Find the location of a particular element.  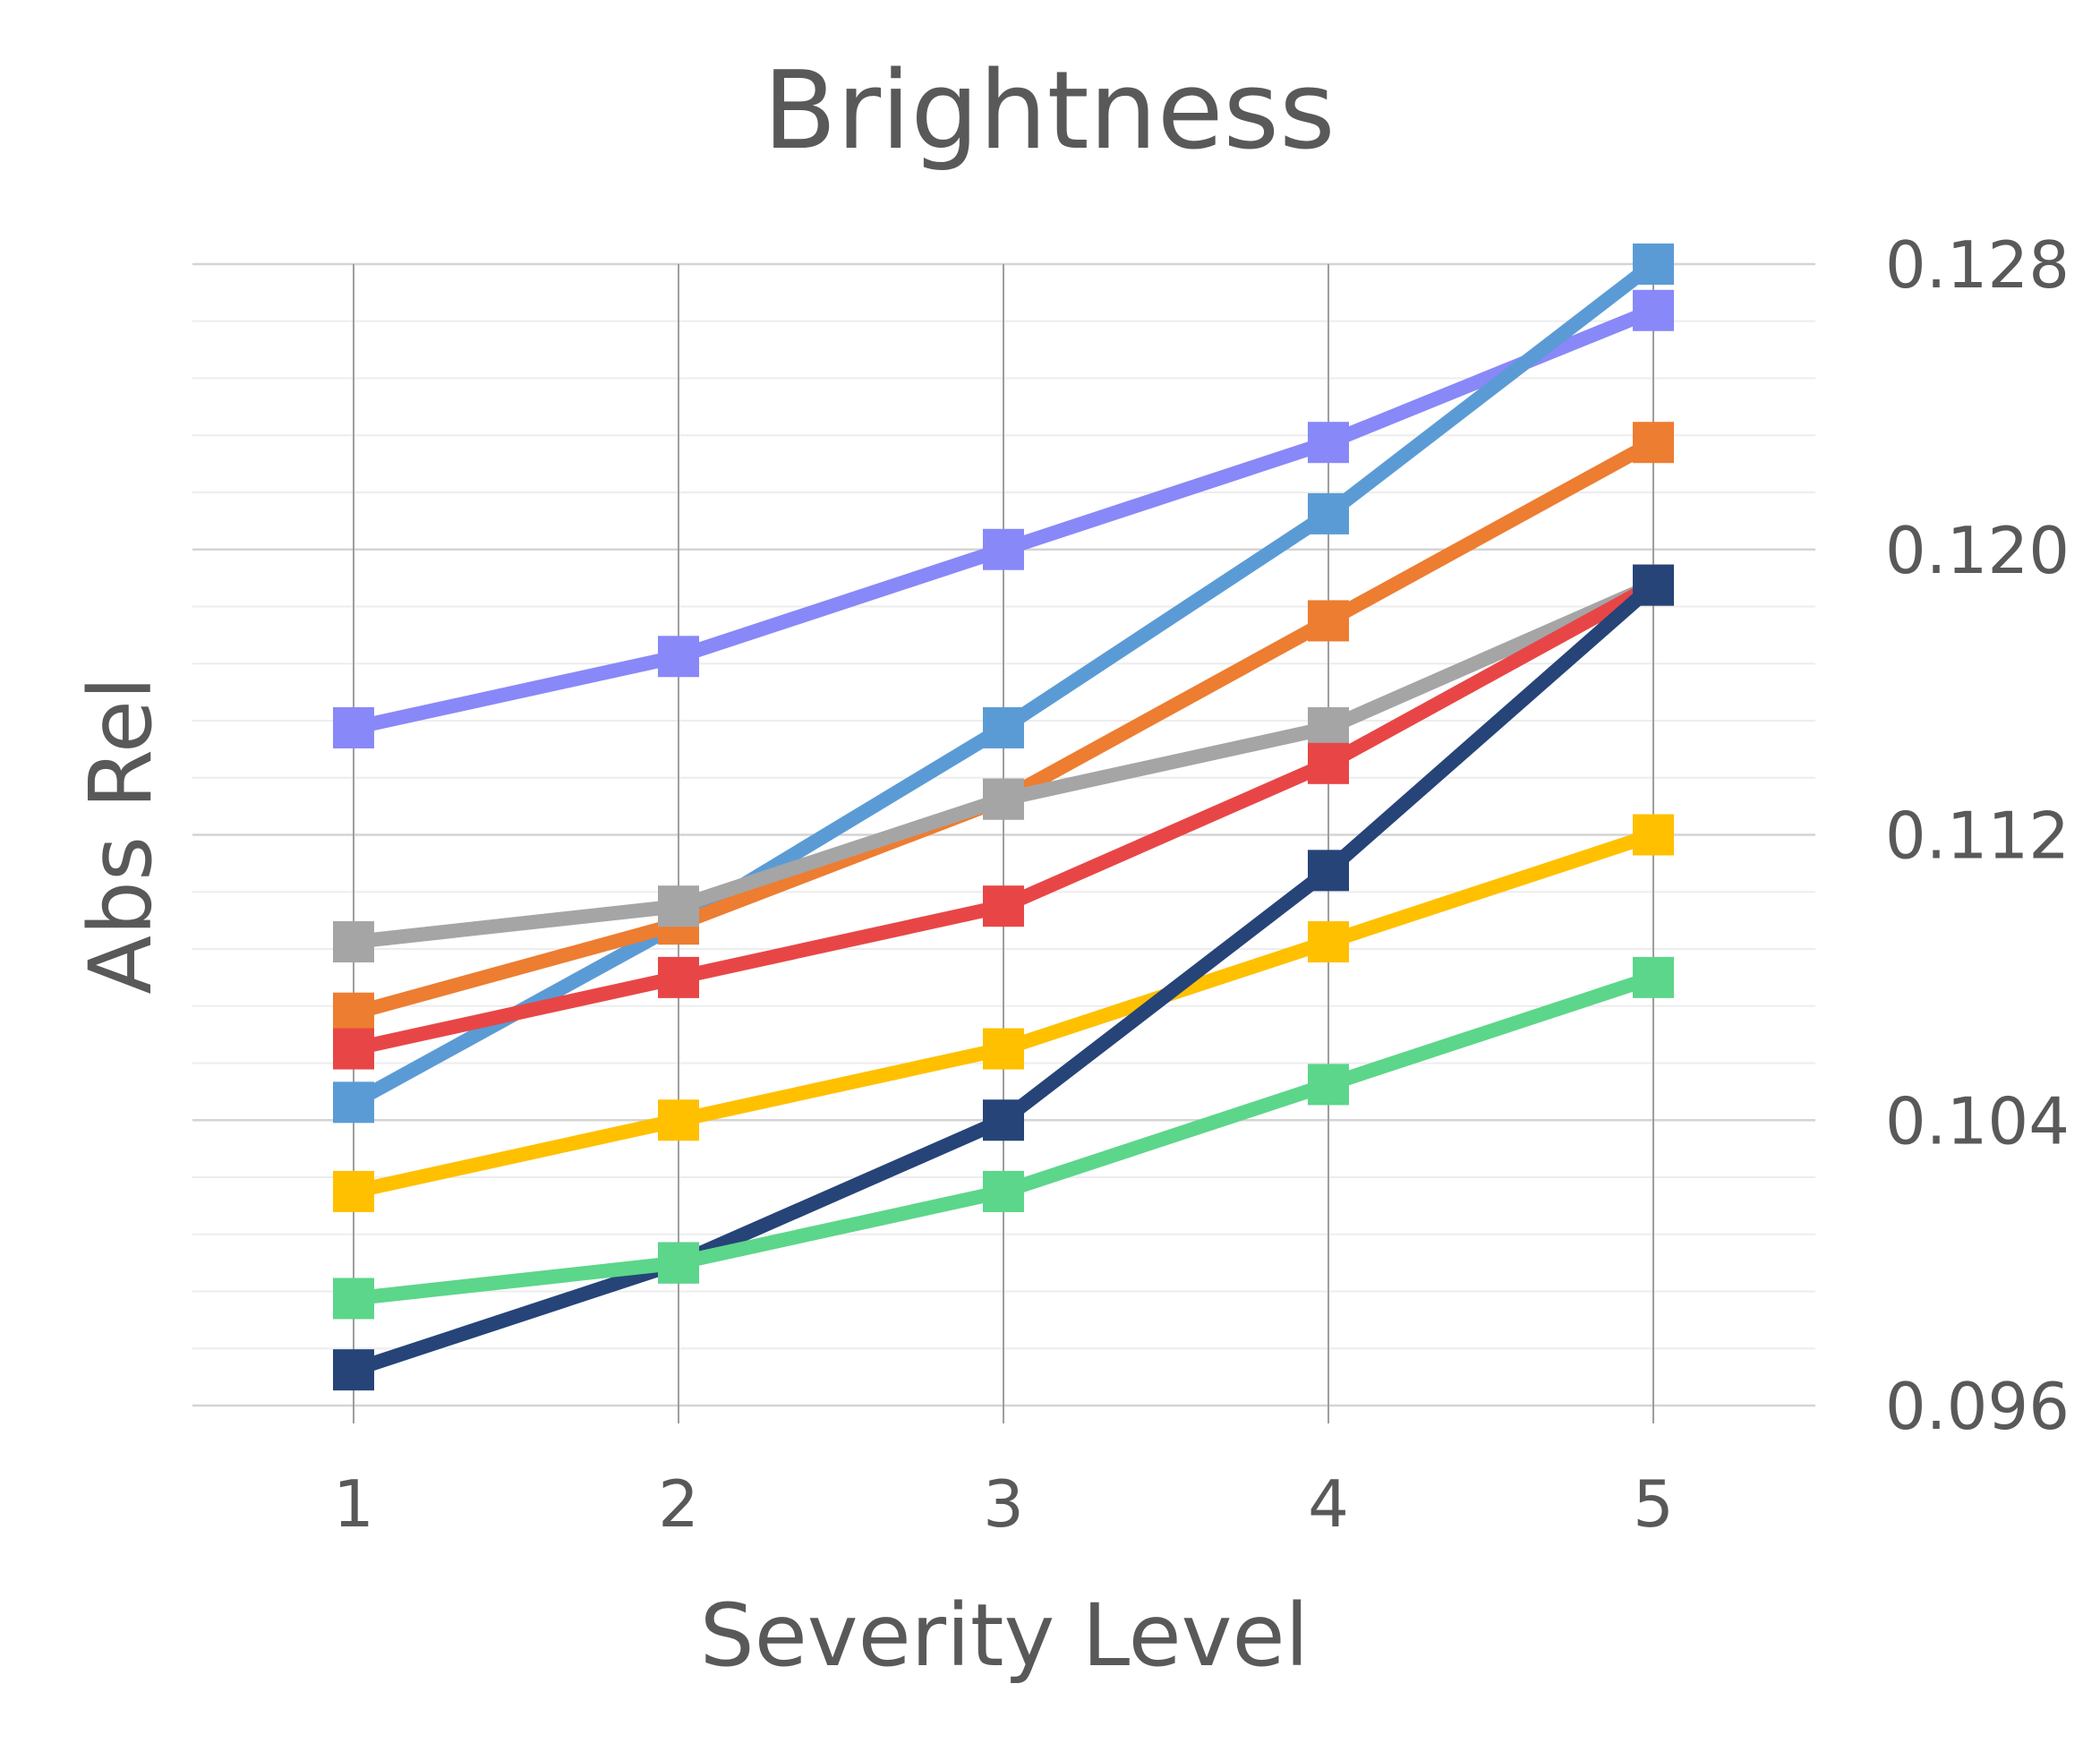

x-tick-label: 2 is located at coordinates (678, 1504).